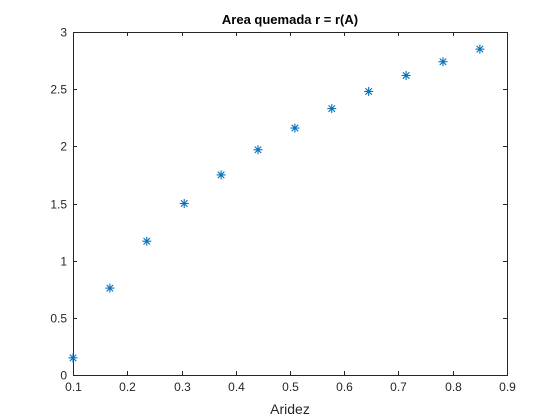  Describe the element at coordinates (344, 387) in the screenshot. I see `x-tick-label: 0.6` at that location.